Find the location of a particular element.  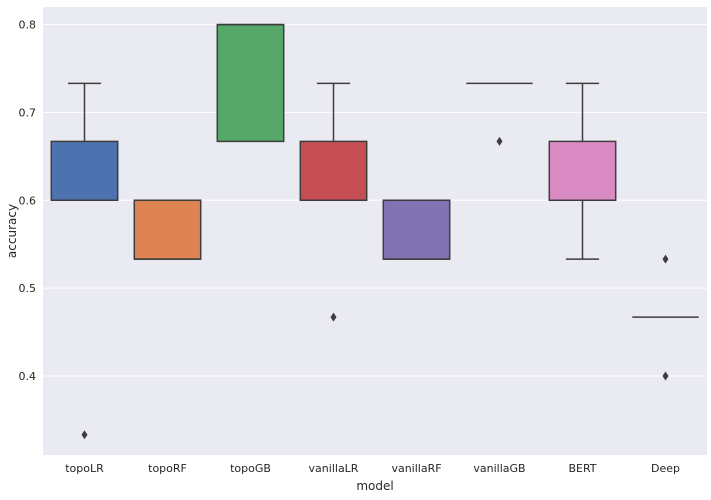

x-axis-label: model is located at coordinates (374, 486).